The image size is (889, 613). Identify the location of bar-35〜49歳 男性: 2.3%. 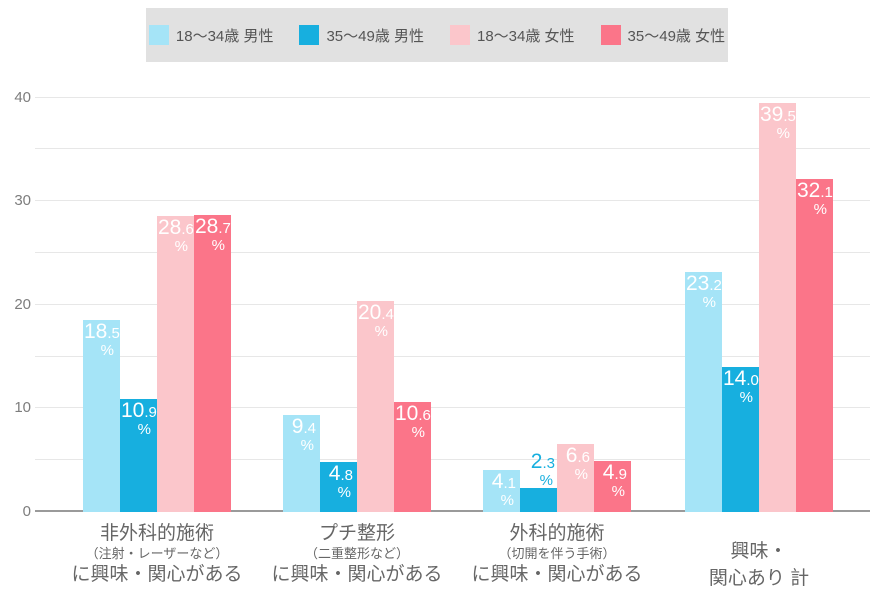
(538, 481).